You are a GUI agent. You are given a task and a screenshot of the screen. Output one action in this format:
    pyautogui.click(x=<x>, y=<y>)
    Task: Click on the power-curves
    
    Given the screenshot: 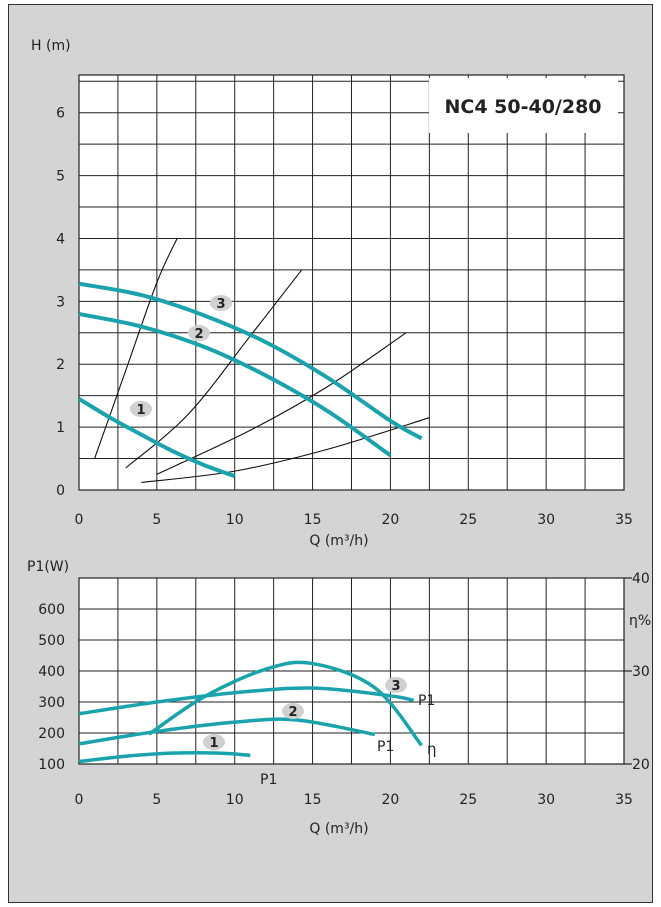 What is the action you would take?
    pyautogui.click(x=250, y=712)
    